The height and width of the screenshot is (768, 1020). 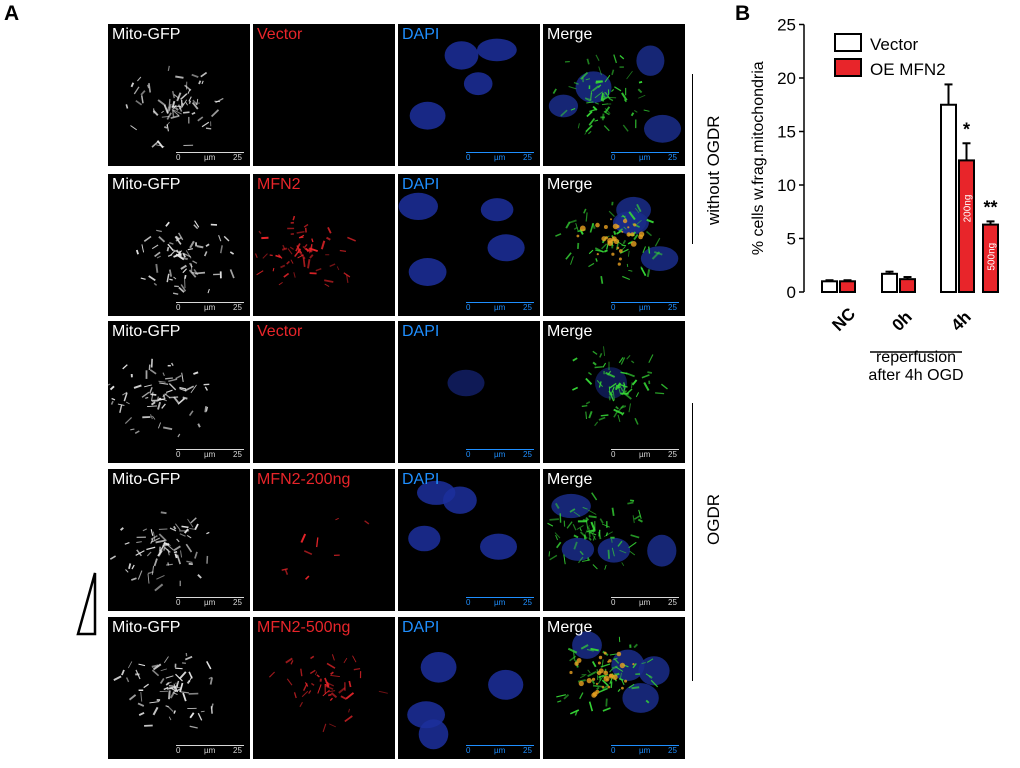 I want to click on panel-a-letter: A, so click(x=12, y=13).